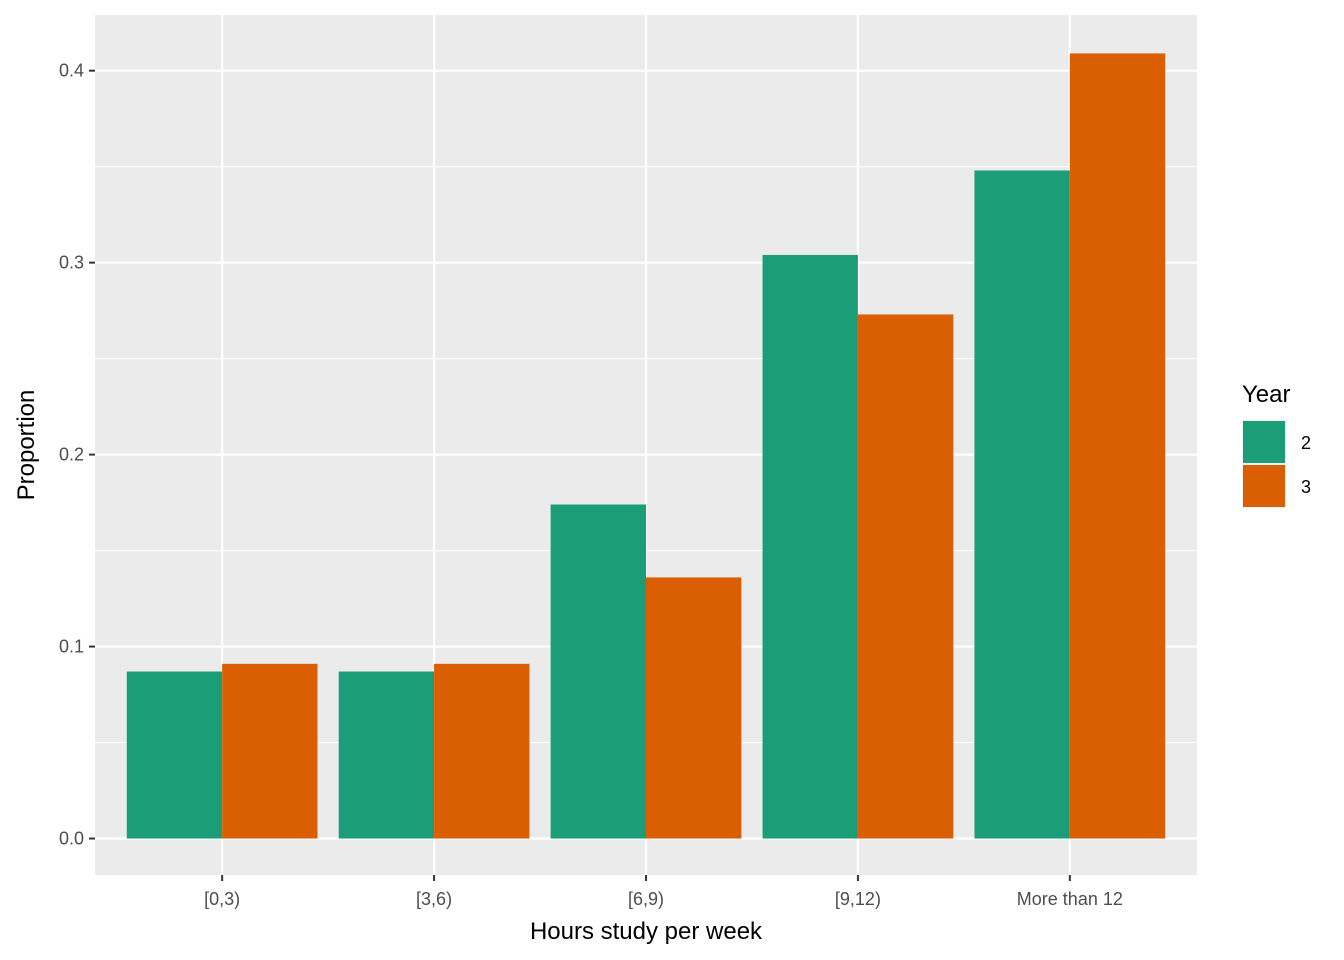 The height and width of the screenshot is (960, 1344). I want to click on y-axis-title: Proportion, so click(26, 445).